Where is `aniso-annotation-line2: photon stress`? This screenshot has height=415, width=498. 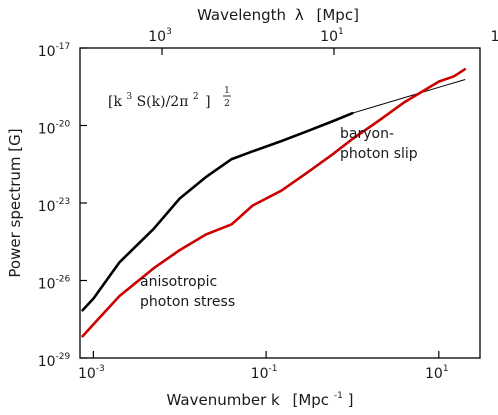 aniso-annotation-line2: photon stress is located at coordinates (187, 302).